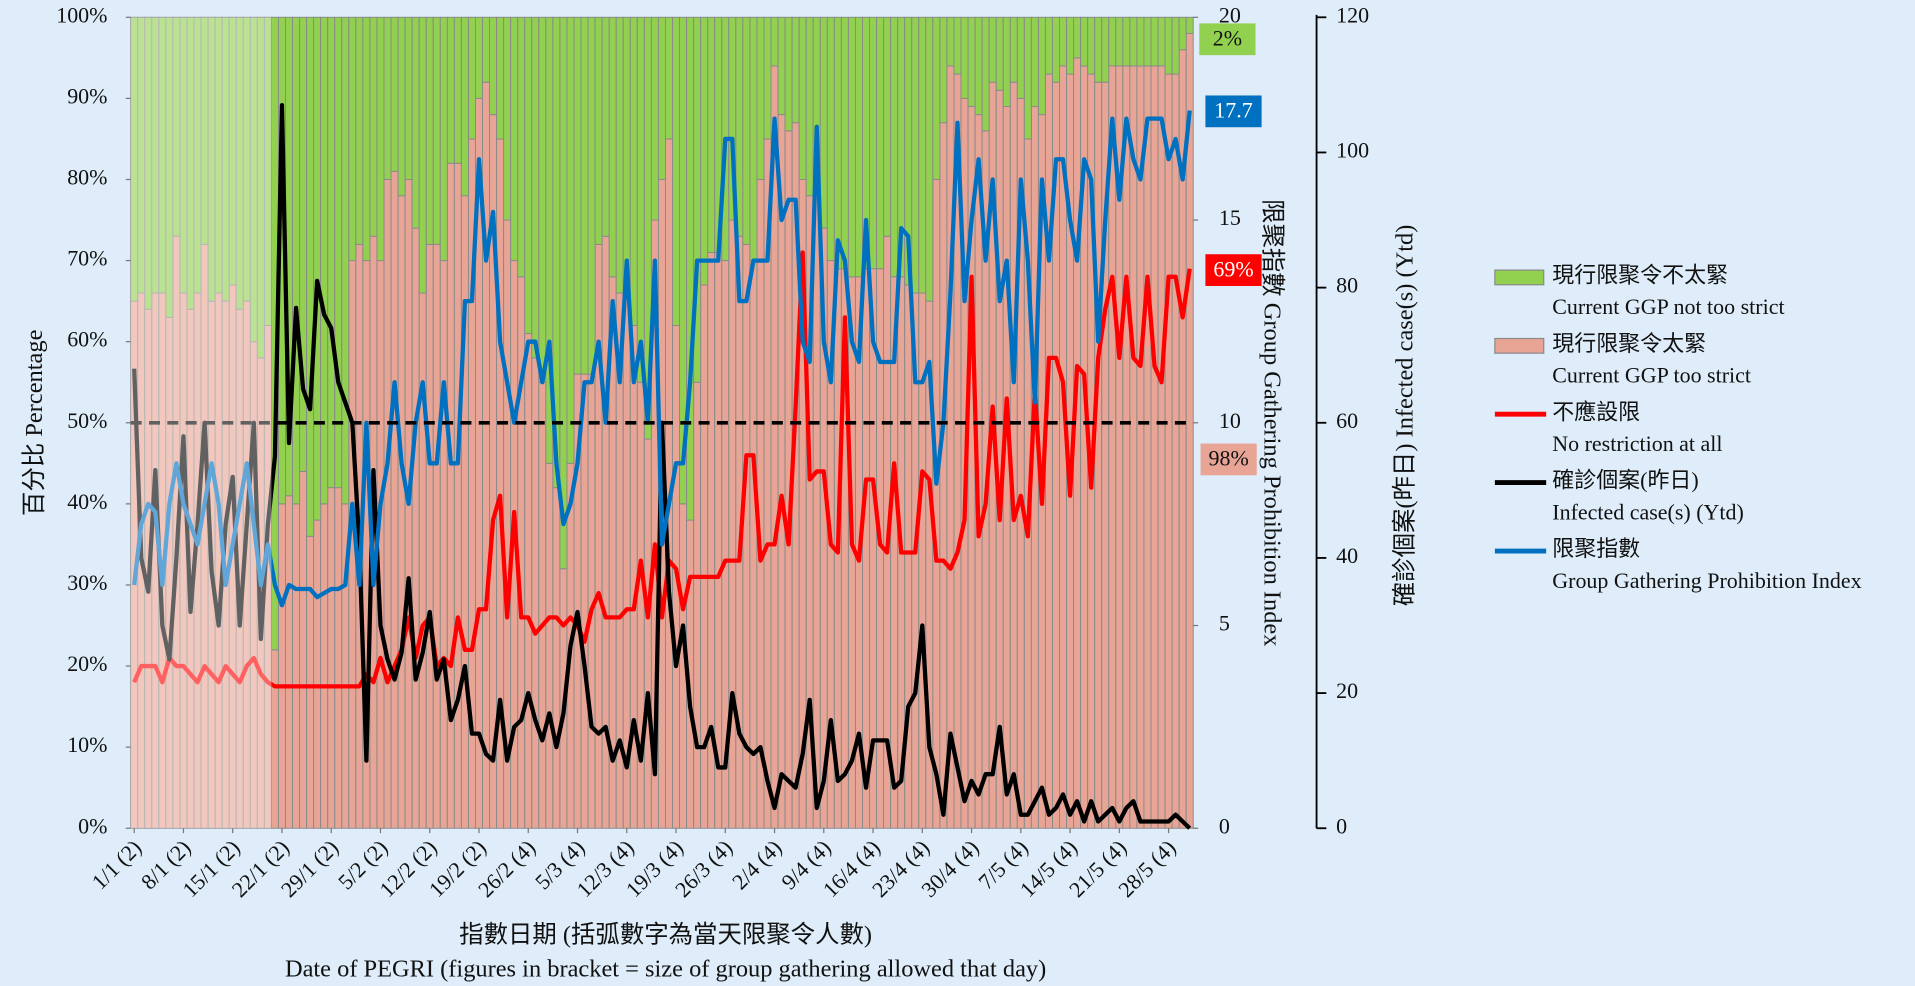 The image size is (1915, 986). I want to click on y2-tick-label: 0, so click(1224, 825).